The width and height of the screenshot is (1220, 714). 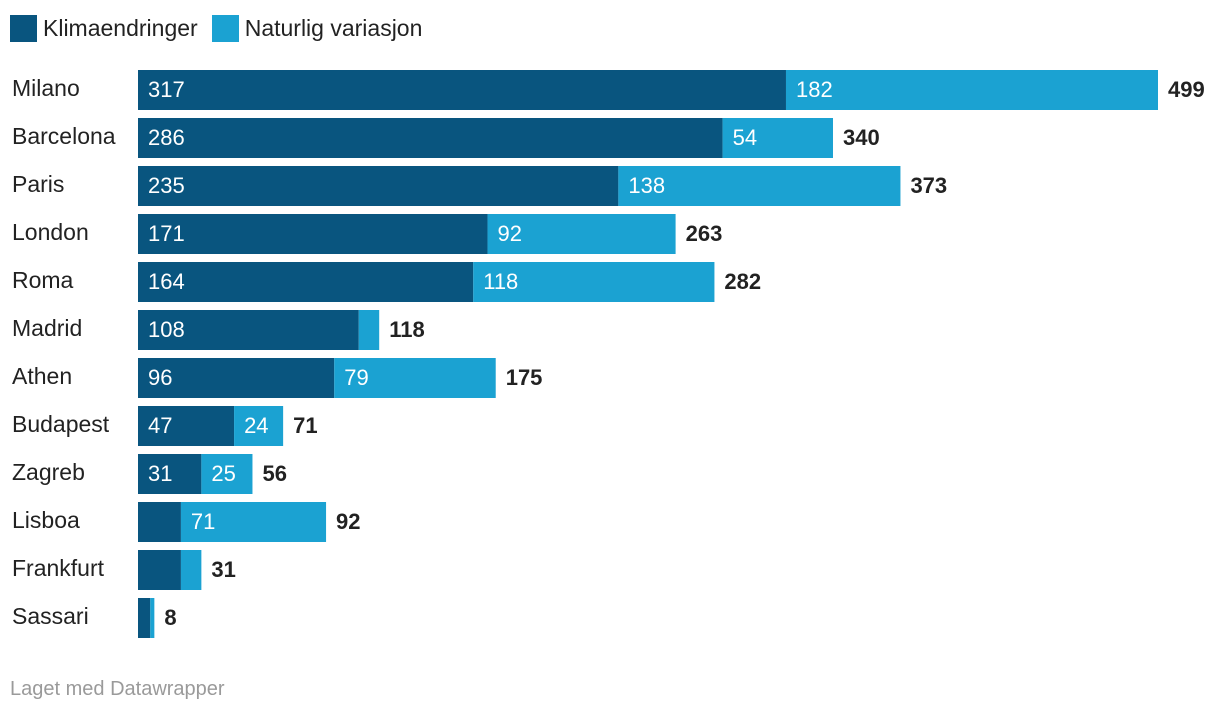 I want to click on total-label-frankfurt: 31, so click(x=223, y=569).